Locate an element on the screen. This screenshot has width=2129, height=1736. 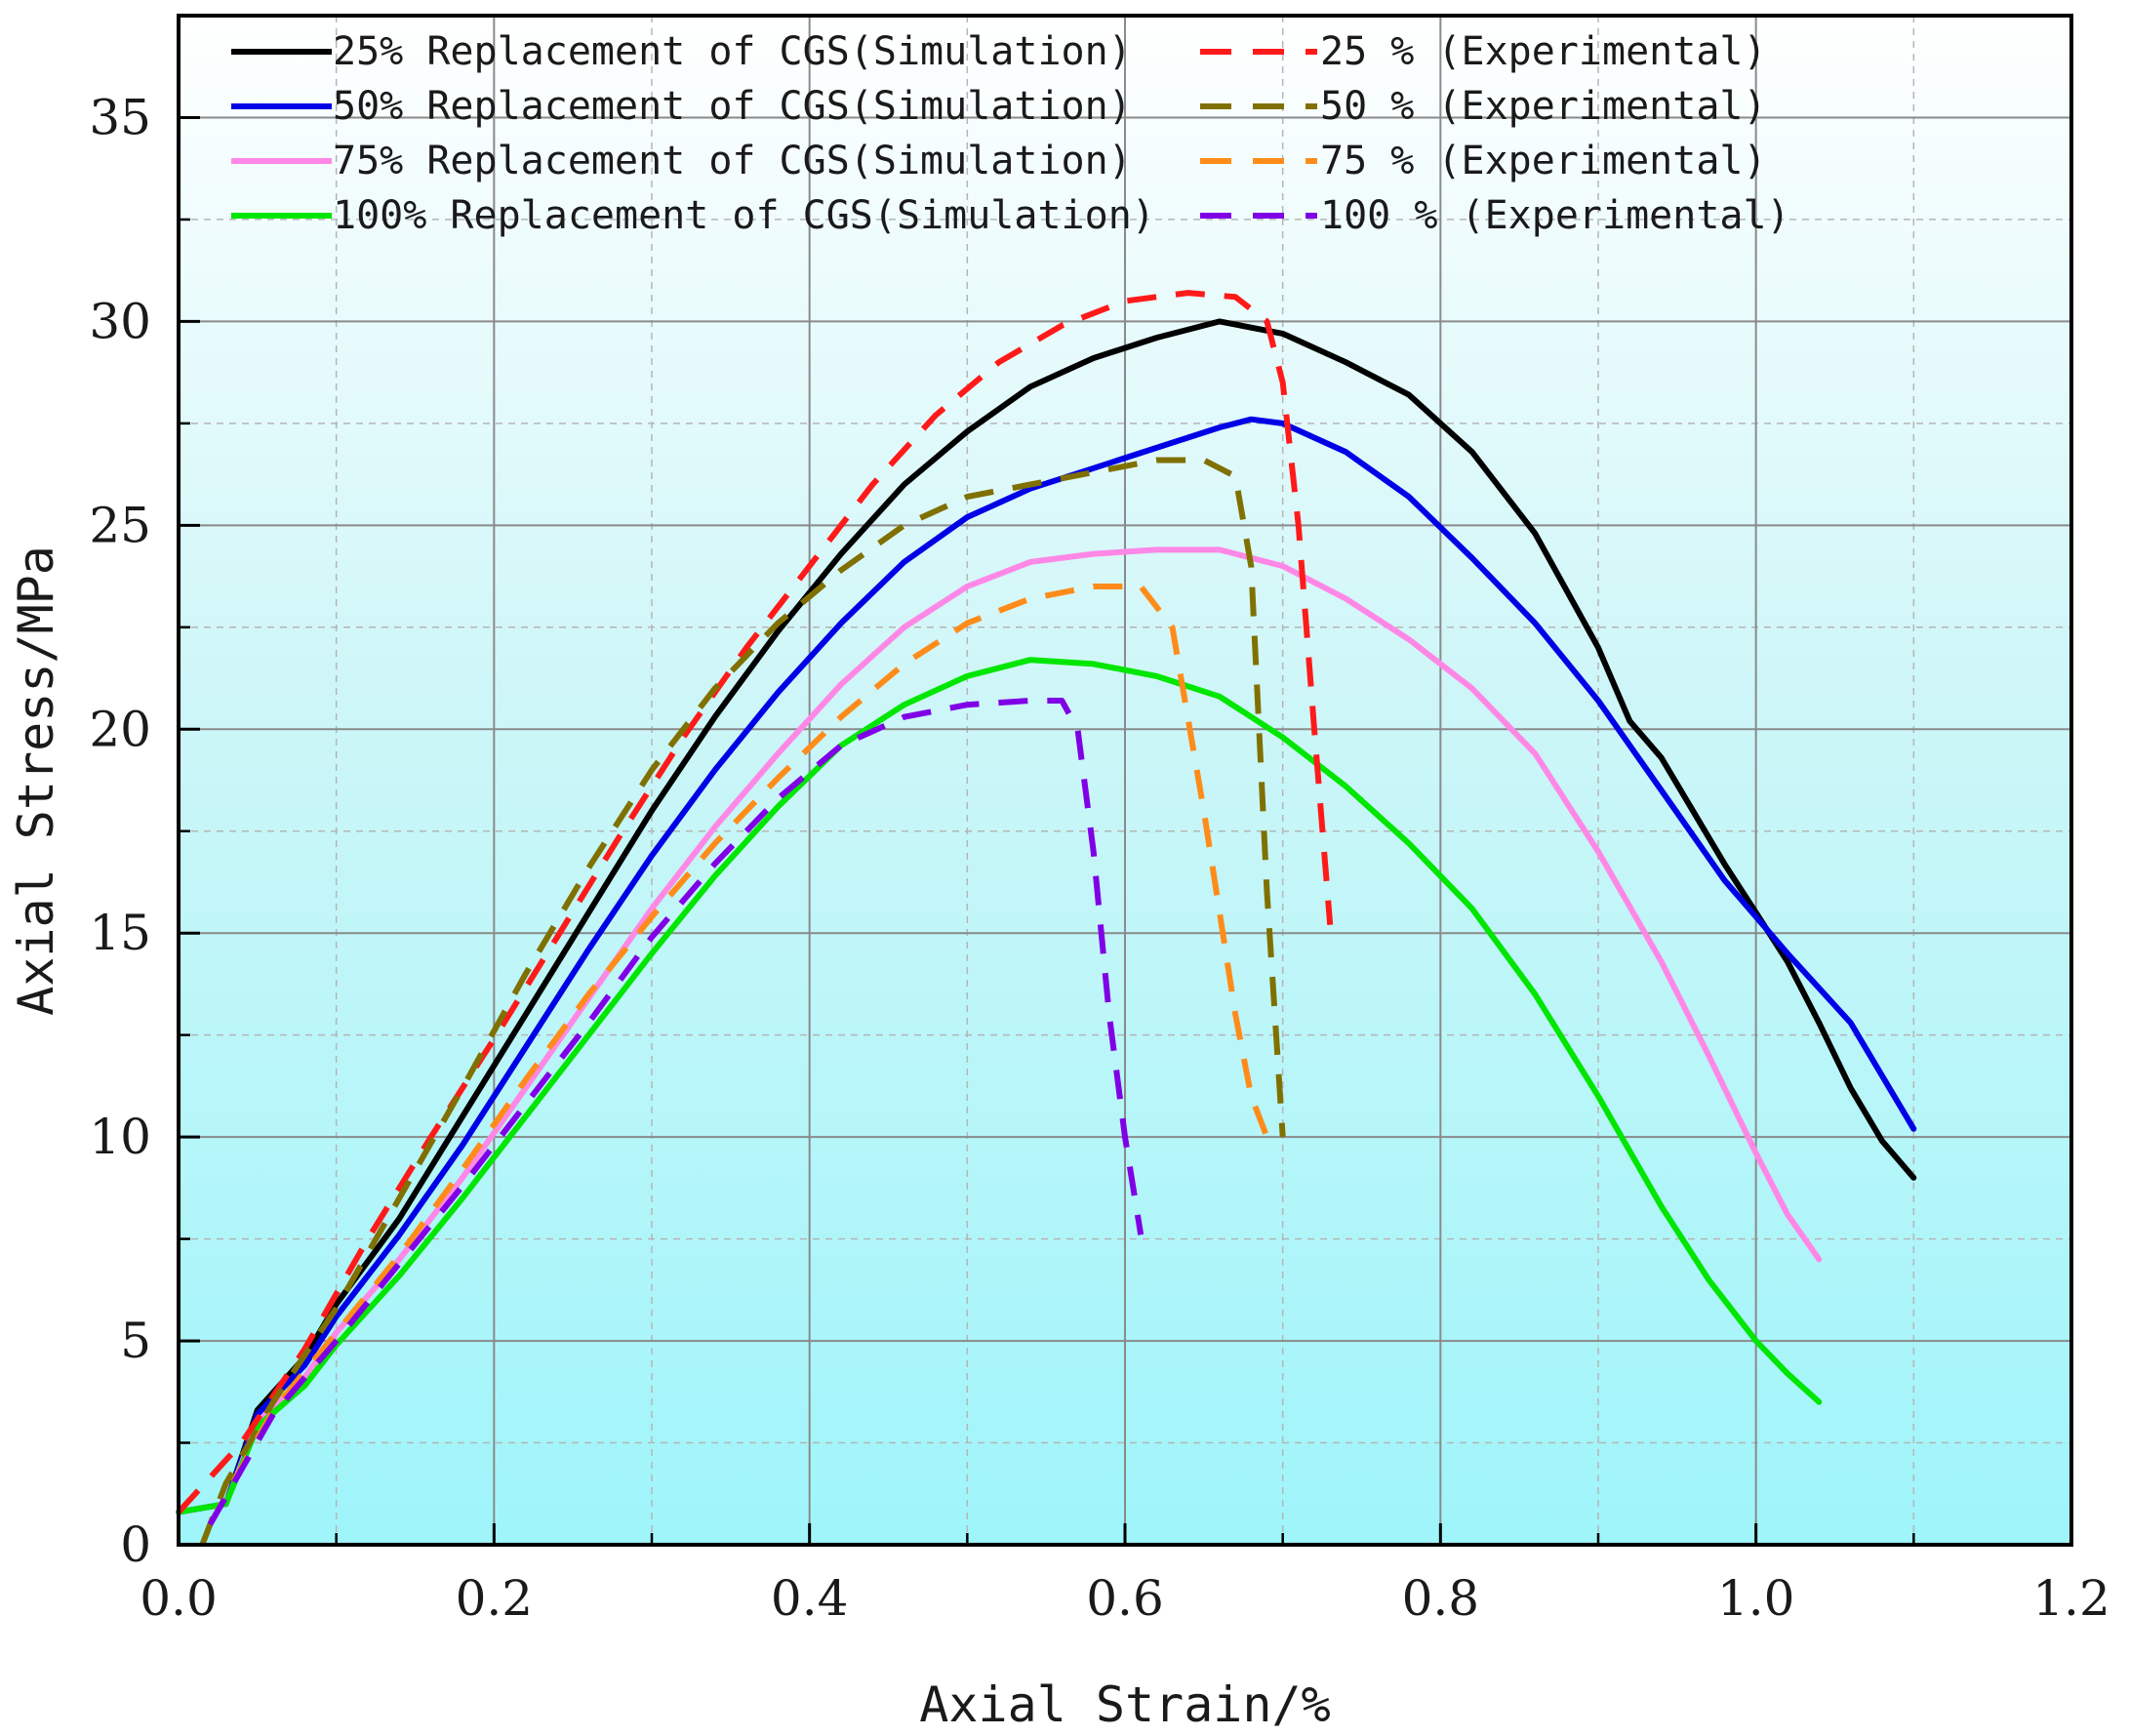
y-tick-label: 0 is located at coordinates (135, 1544).